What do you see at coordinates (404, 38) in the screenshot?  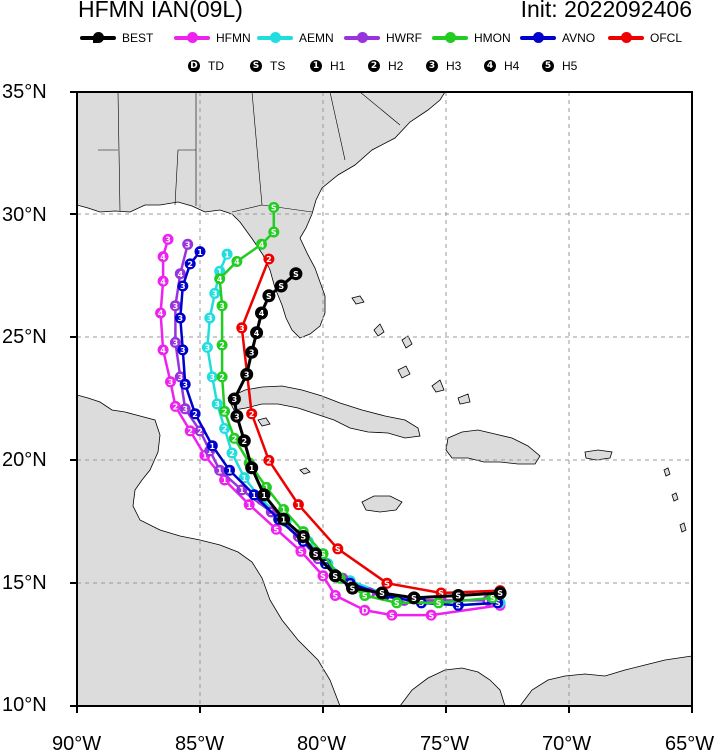 I see `legend-label: HWRF` at bounding box center [404, 38].